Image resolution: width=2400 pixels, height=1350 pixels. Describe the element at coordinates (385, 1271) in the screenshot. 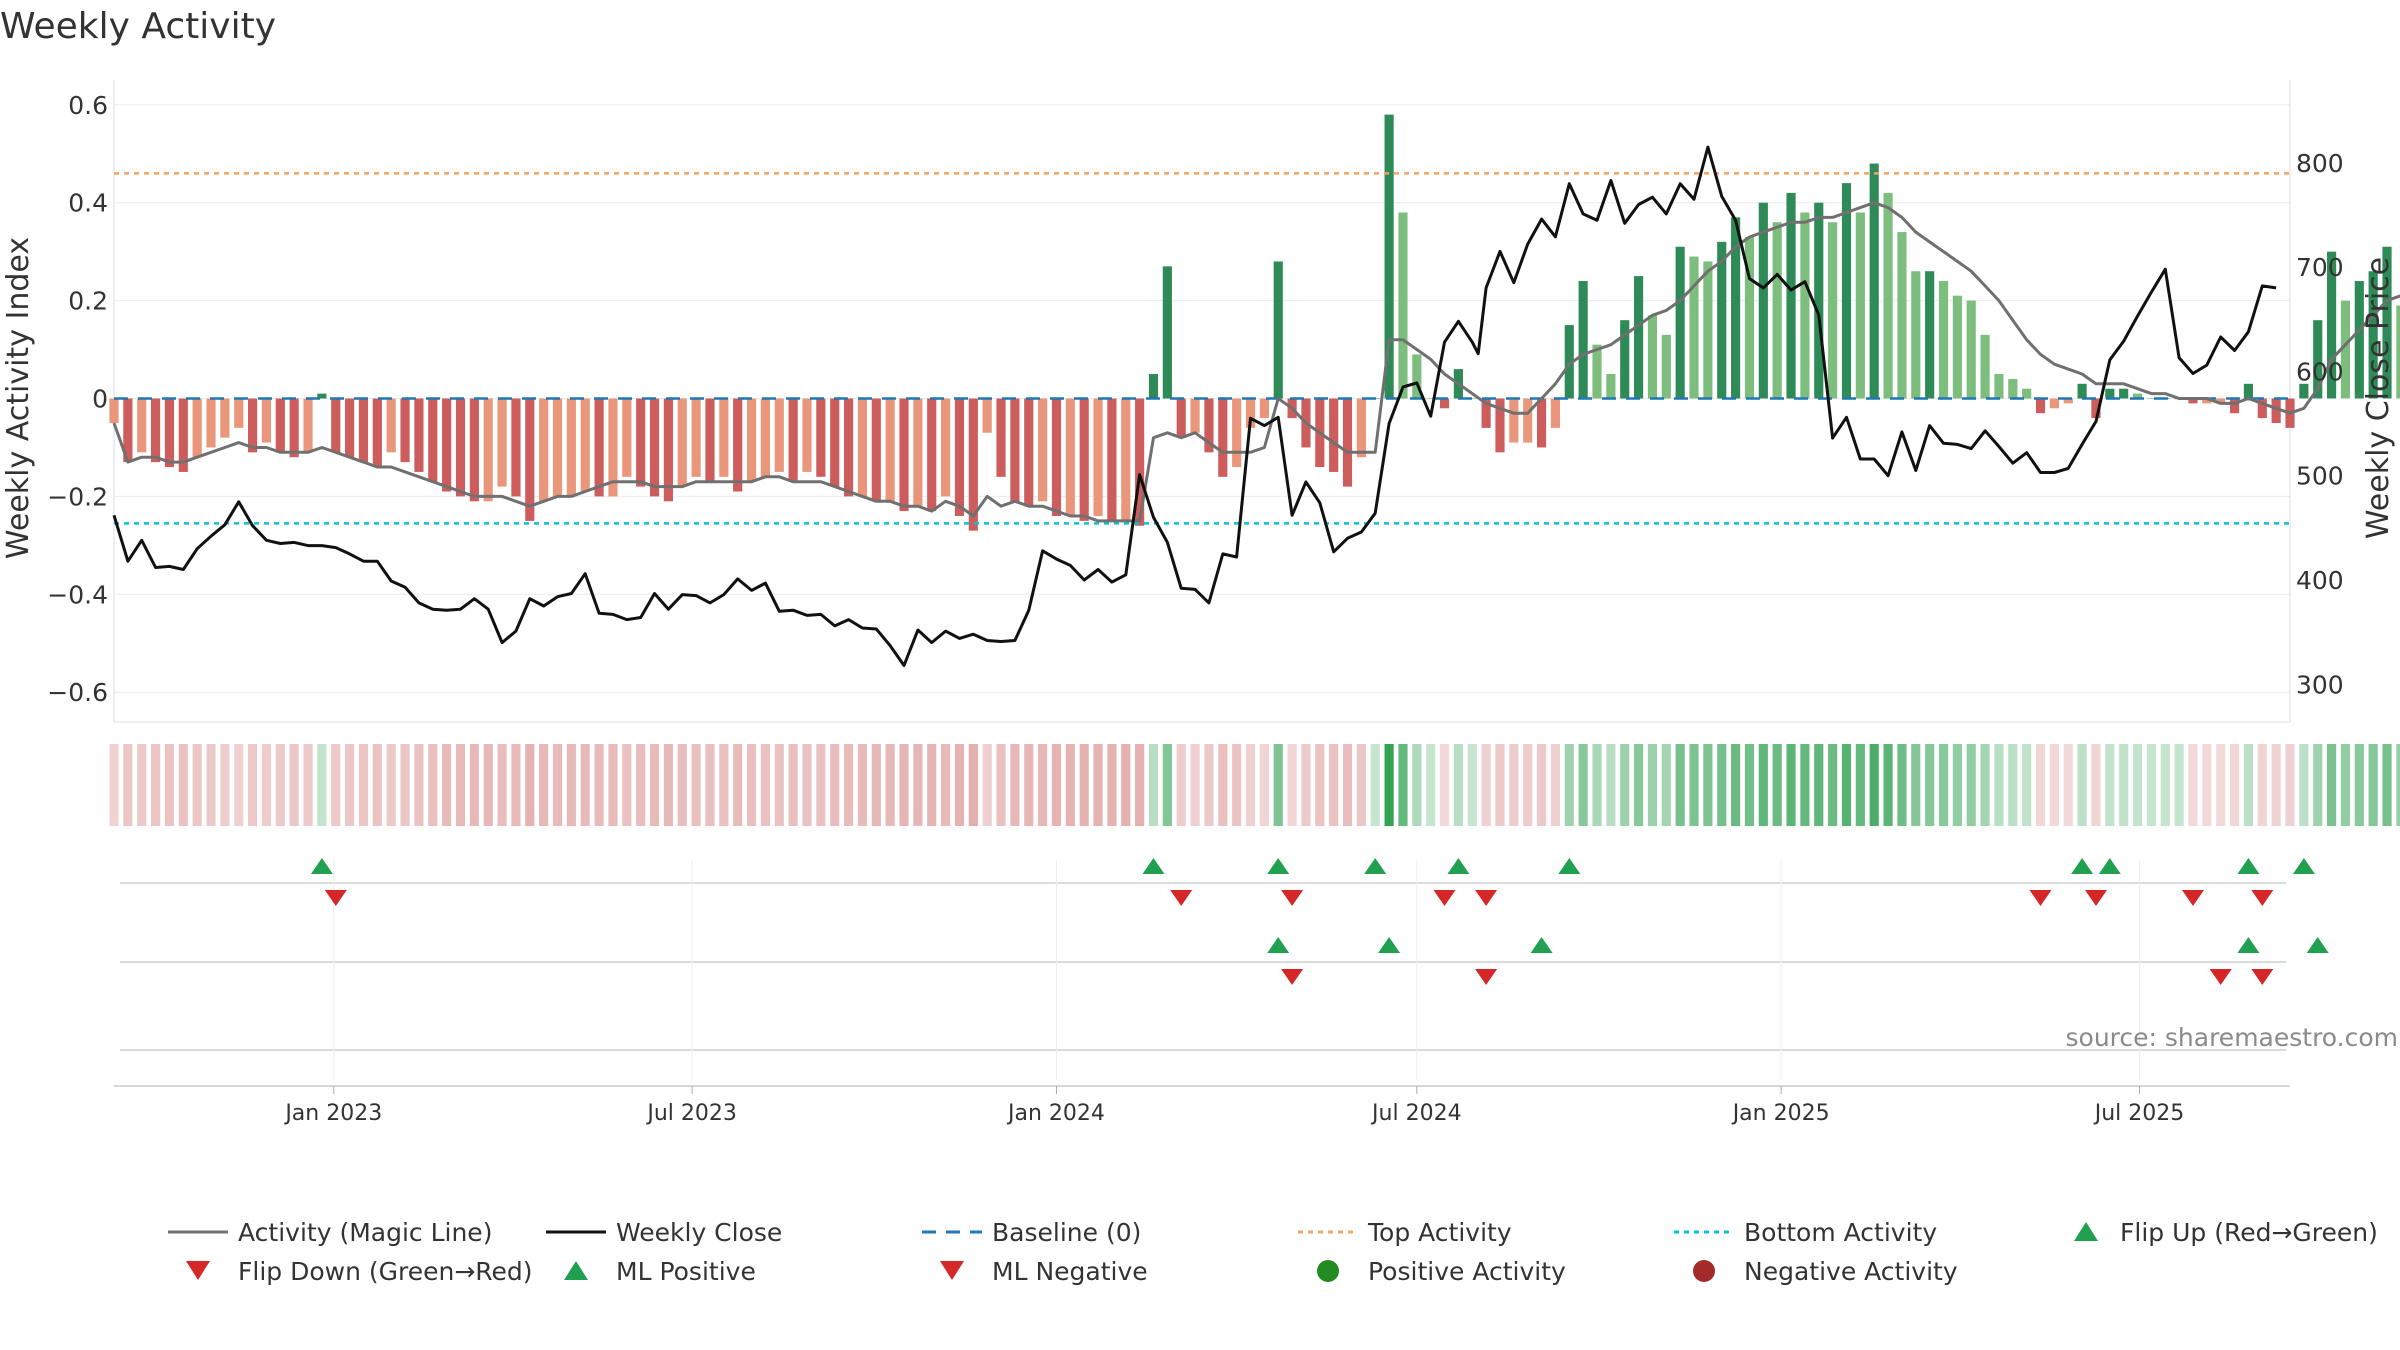

I see `legend-flip-down-label: Flip Down (Green→Red)` at that location.